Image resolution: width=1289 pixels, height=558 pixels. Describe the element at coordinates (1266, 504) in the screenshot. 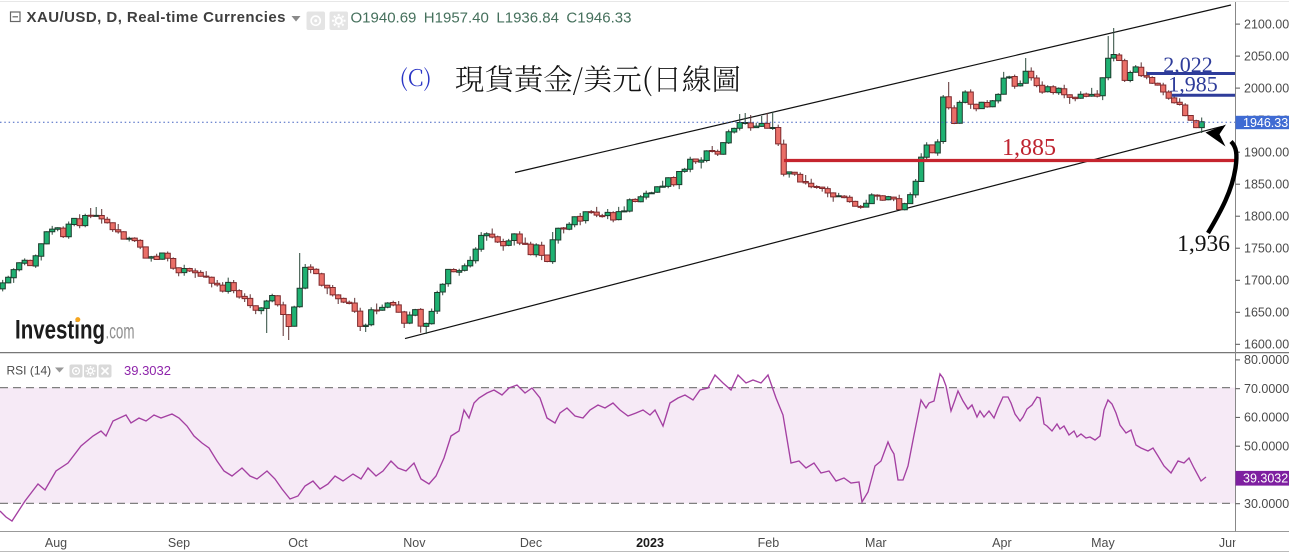

I see `svg-text: 30.0000` at that location.